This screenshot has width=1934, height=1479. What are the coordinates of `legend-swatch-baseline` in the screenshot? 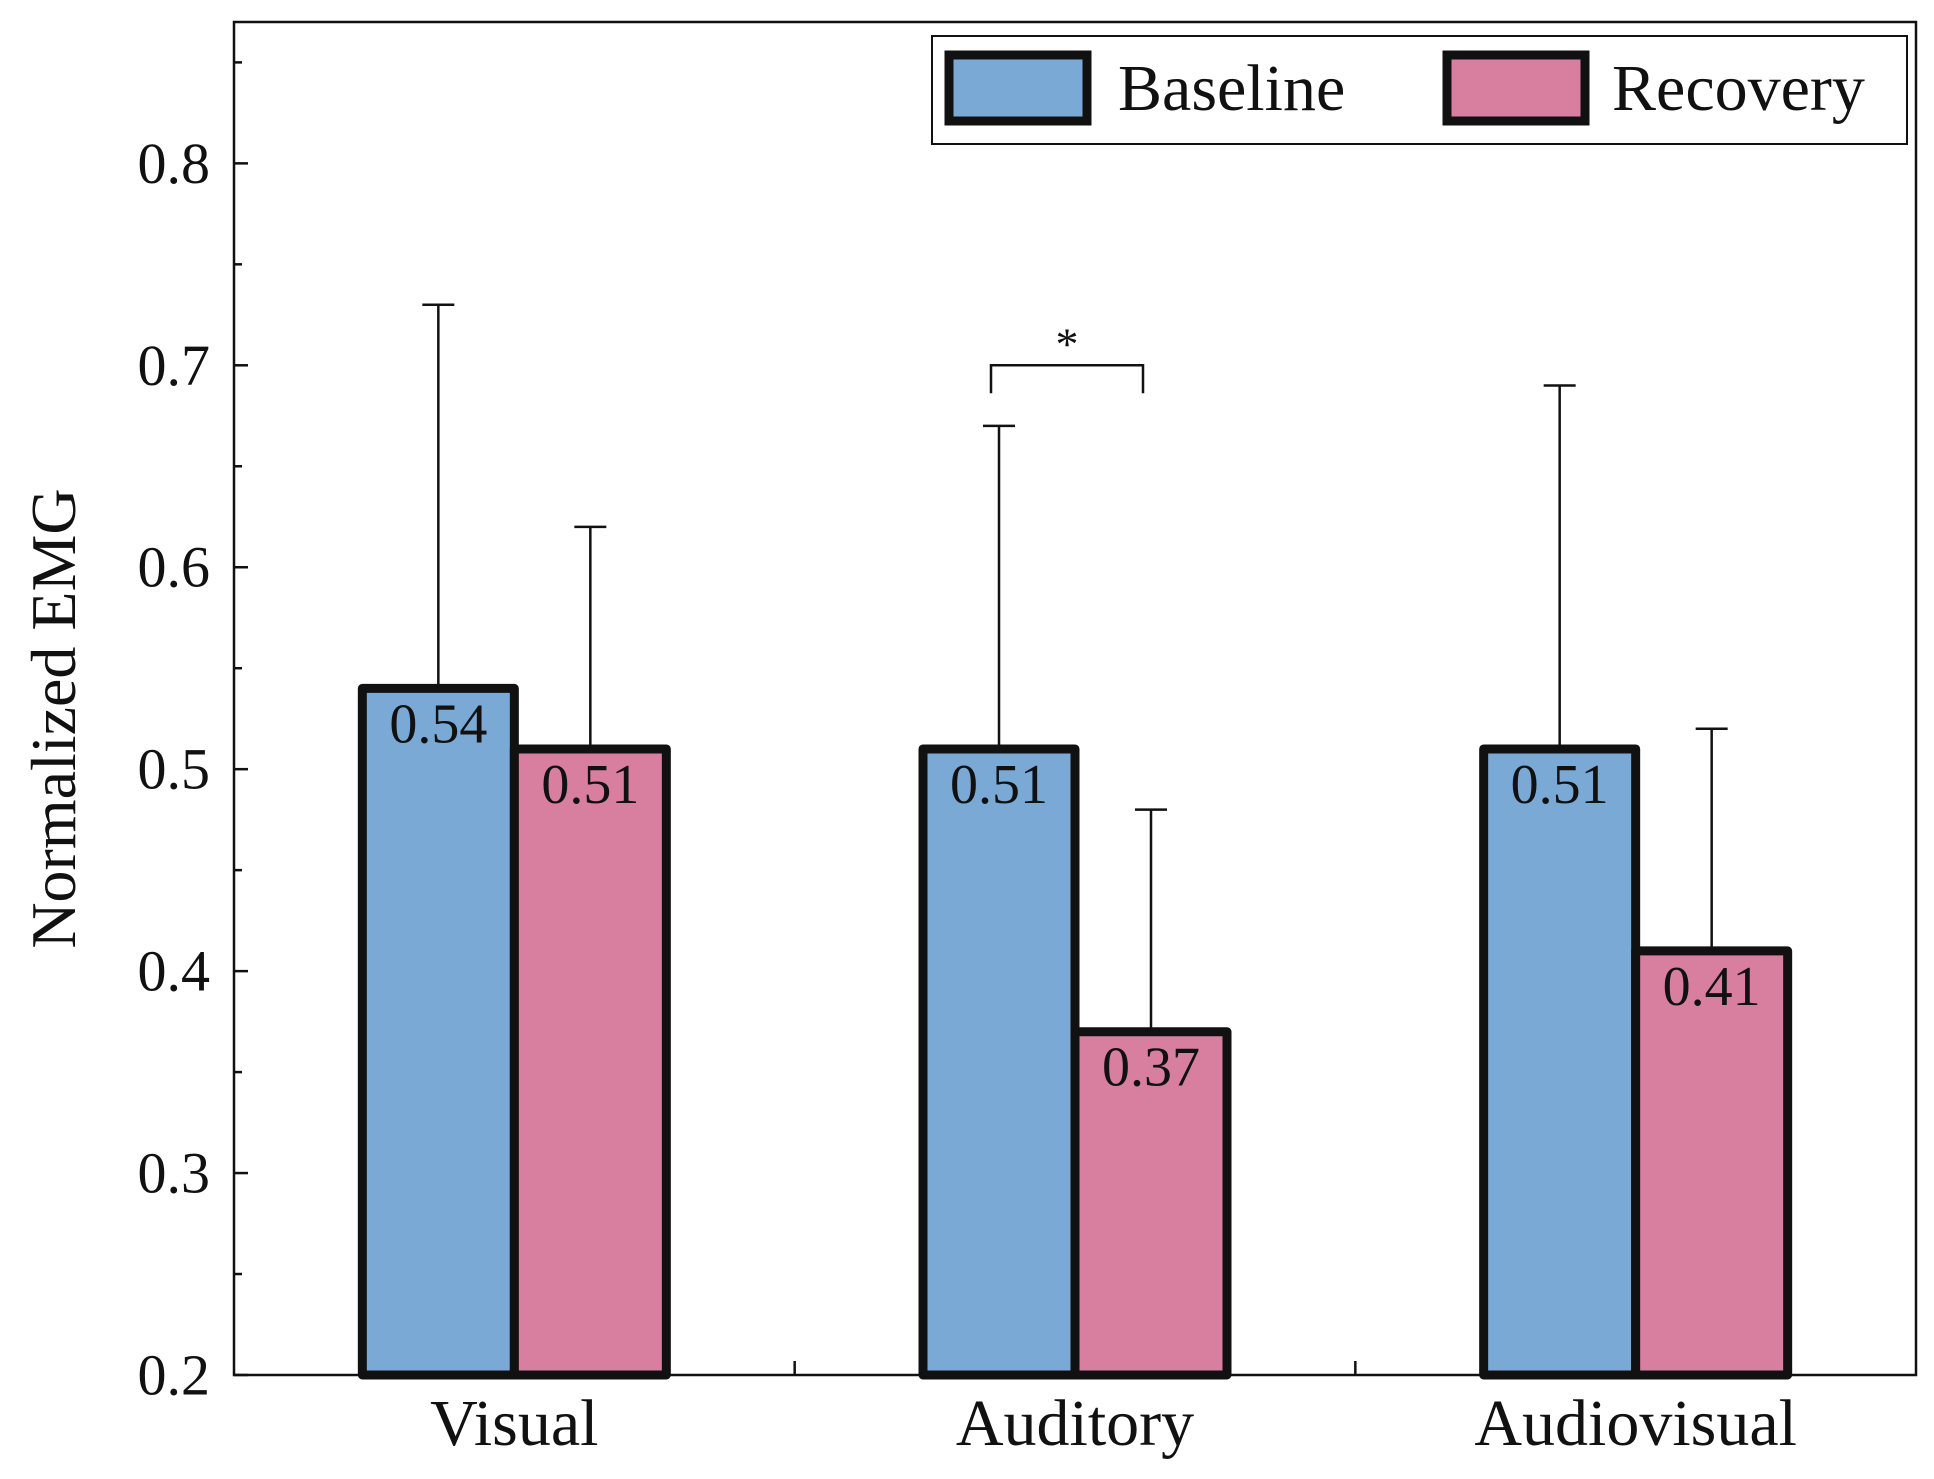 It's located at (1018, 88).